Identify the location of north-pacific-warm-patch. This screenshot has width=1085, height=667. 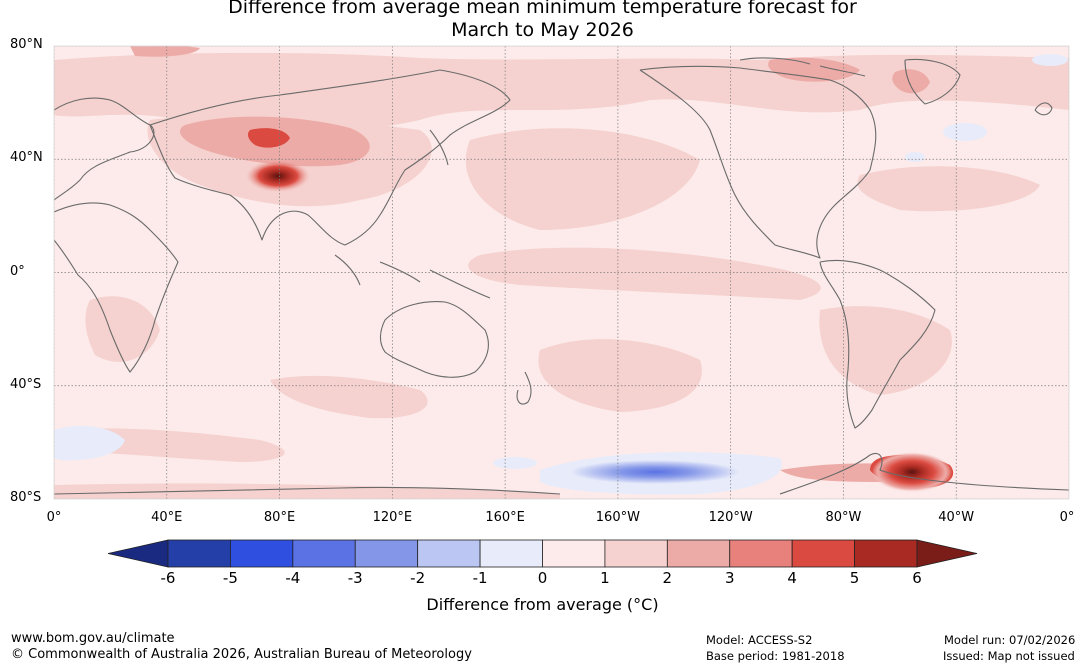
(582, 179).